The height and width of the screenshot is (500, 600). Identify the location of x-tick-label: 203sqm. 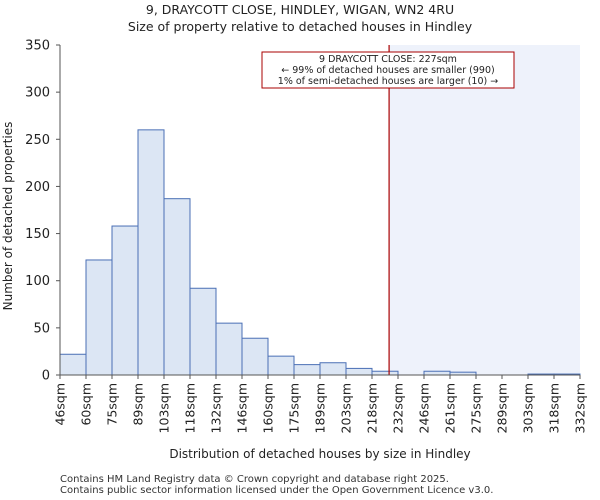
(346, 408).